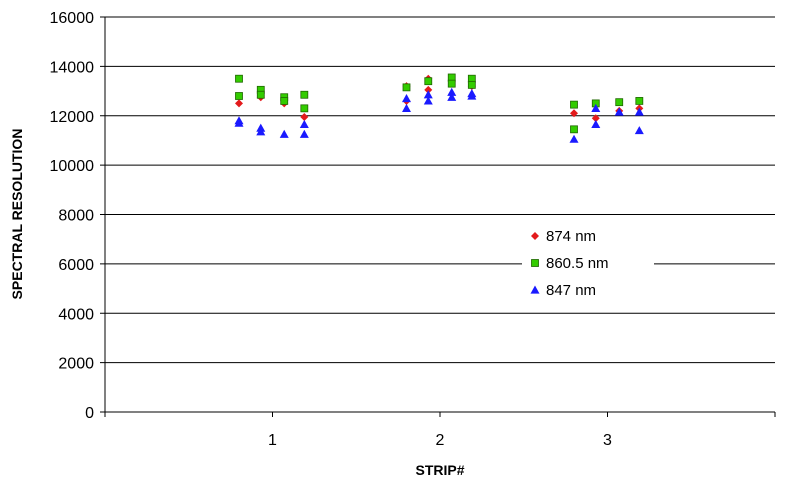  I want to click on legend-label: 874 nm, so click(571, 236).